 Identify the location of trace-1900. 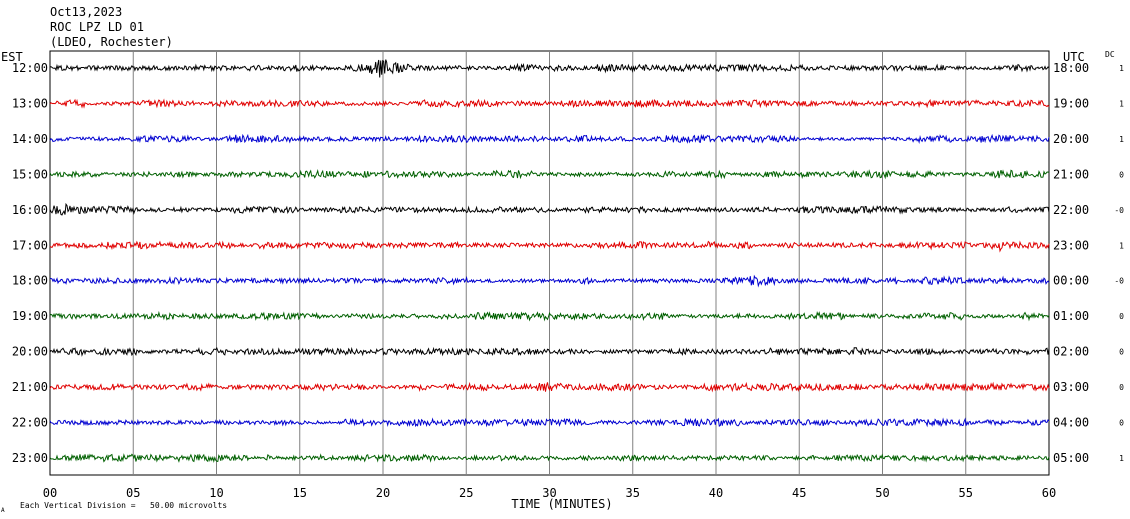
(549, 316).